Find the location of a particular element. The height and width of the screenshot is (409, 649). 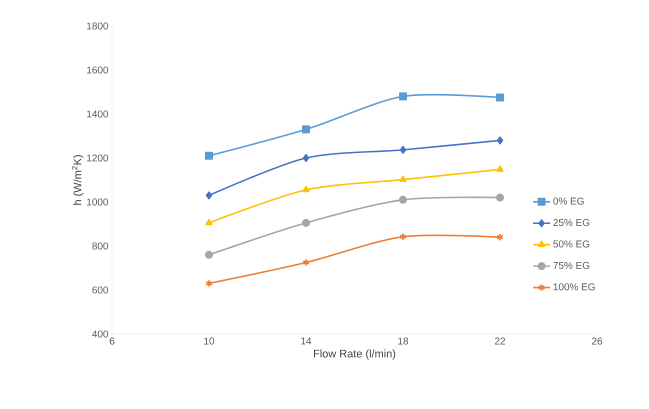

y-axis-title: h (W/m$^{2}$K) is located at coordinates (78, 180).